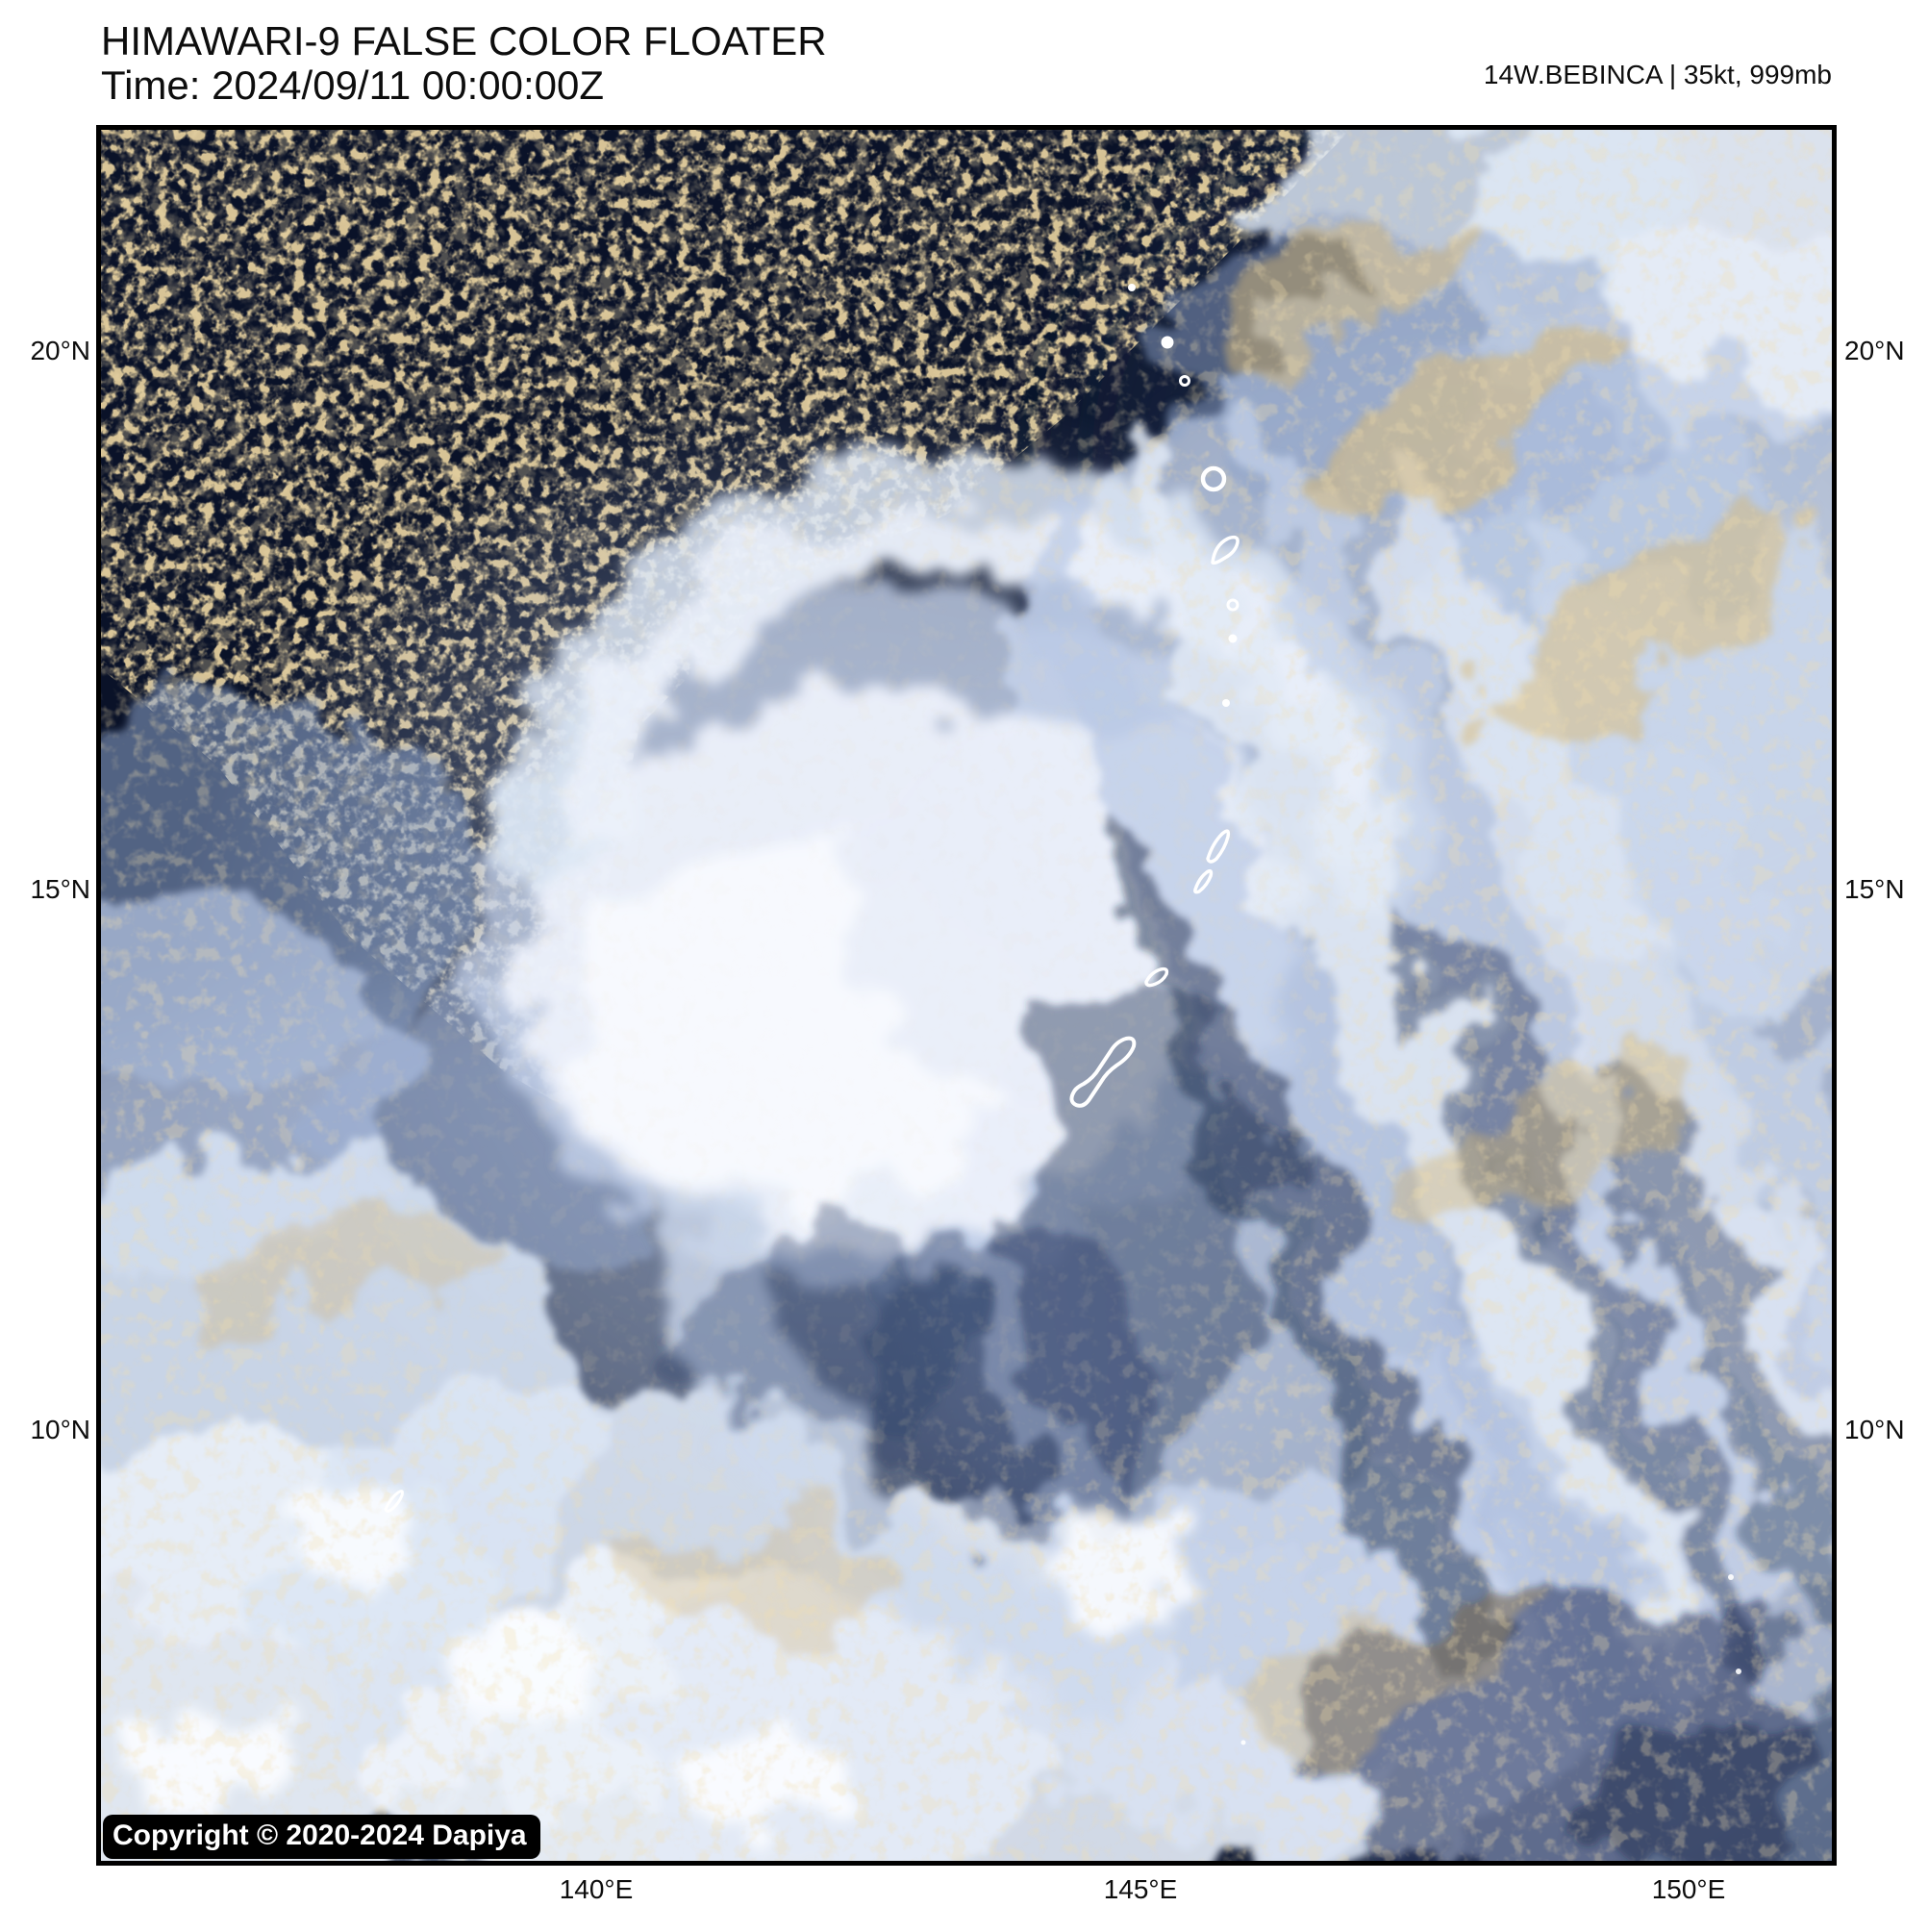 This screenshot has width=1928, height=1932. I want to click on island-ring-asuncion, so click(1185, 381).